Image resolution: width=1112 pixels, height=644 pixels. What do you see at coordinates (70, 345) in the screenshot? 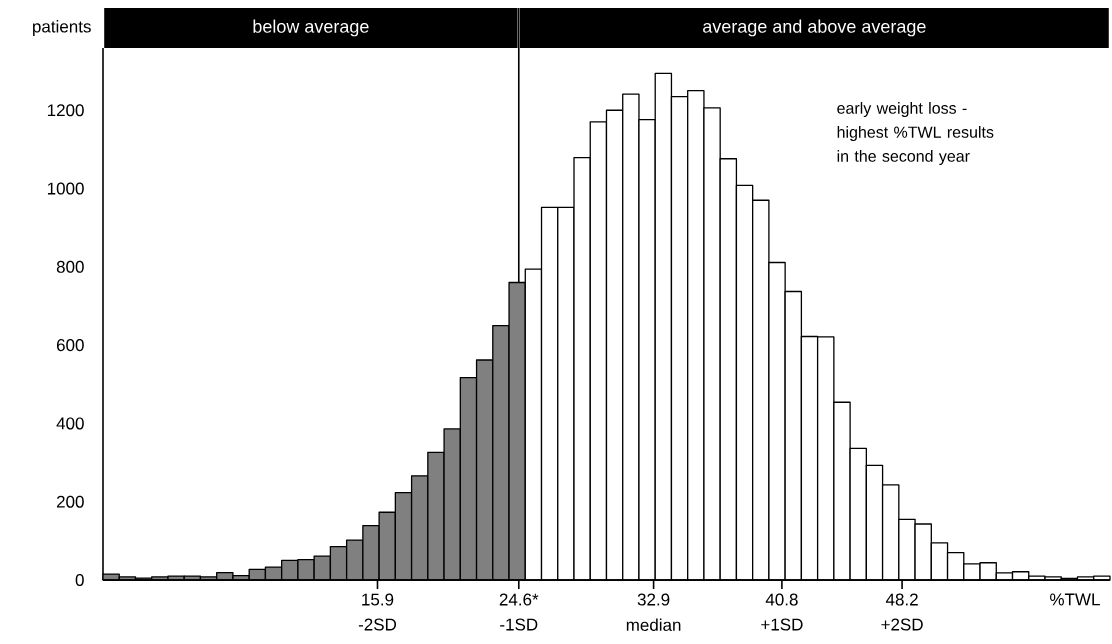
I see `y-tick-label: 600` at bounding box center [70, 345].